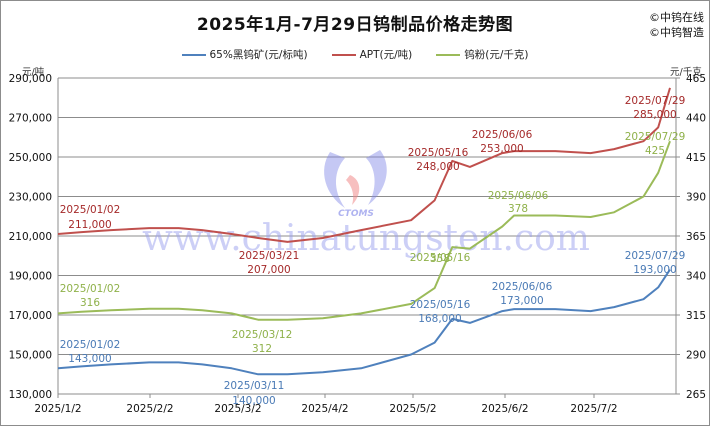 The height and width of the screenshot is (426, 710). I want to click on ctoms-logo-icon-center, so click(353, 190).